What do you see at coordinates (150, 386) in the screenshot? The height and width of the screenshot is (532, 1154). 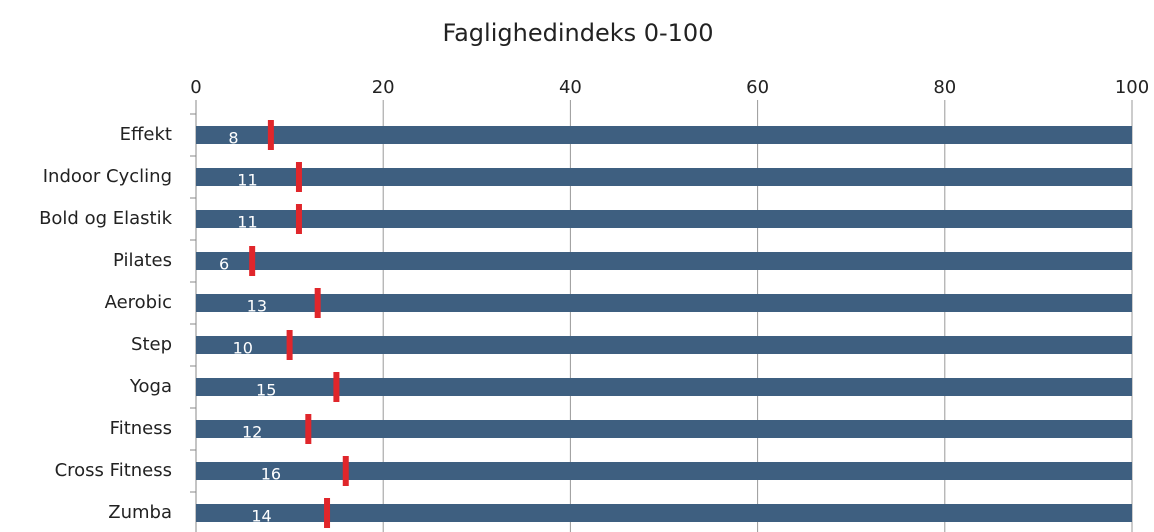 I see `y-tick-label: Yoga` at bounding box center [150, 386].